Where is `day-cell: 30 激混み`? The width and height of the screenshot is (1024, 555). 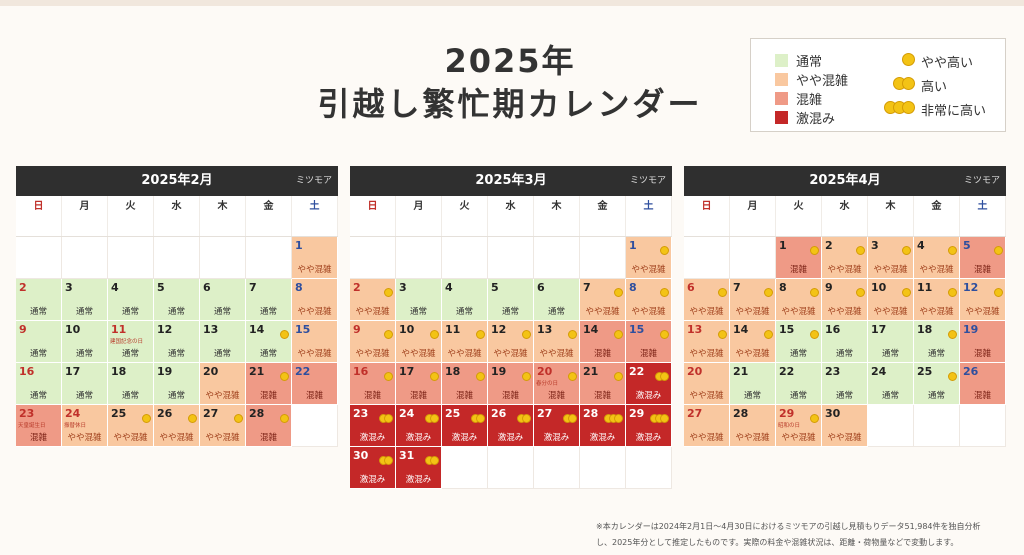 day-cell: 30 激混み is located at coordinates (373, 468).